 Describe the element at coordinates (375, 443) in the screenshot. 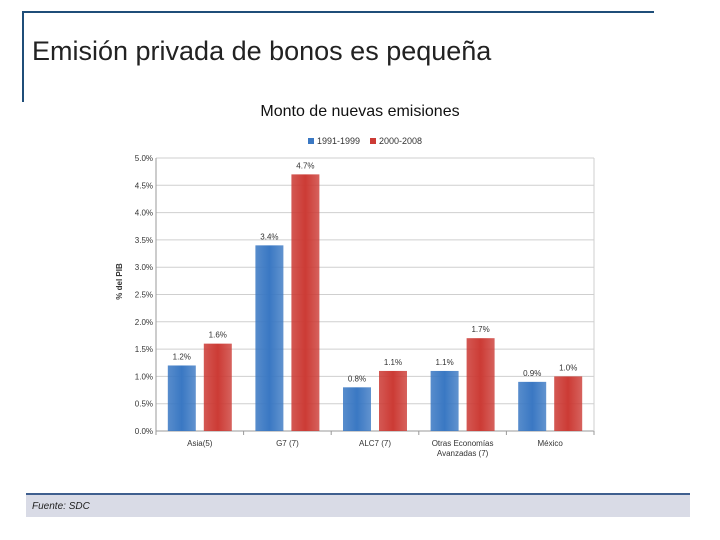

I see `x-tick-label: ALC7 (7)` at that location.